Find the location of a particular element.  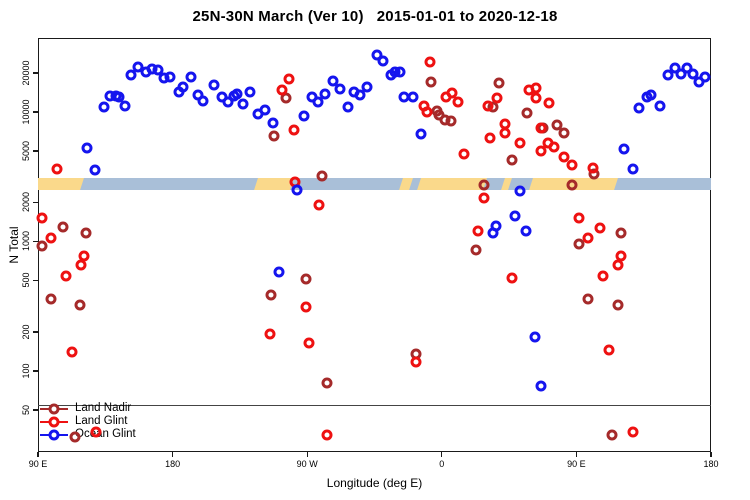

legend-item-ocean-glint: Ocean Glint is located at coordinates (88, 434).